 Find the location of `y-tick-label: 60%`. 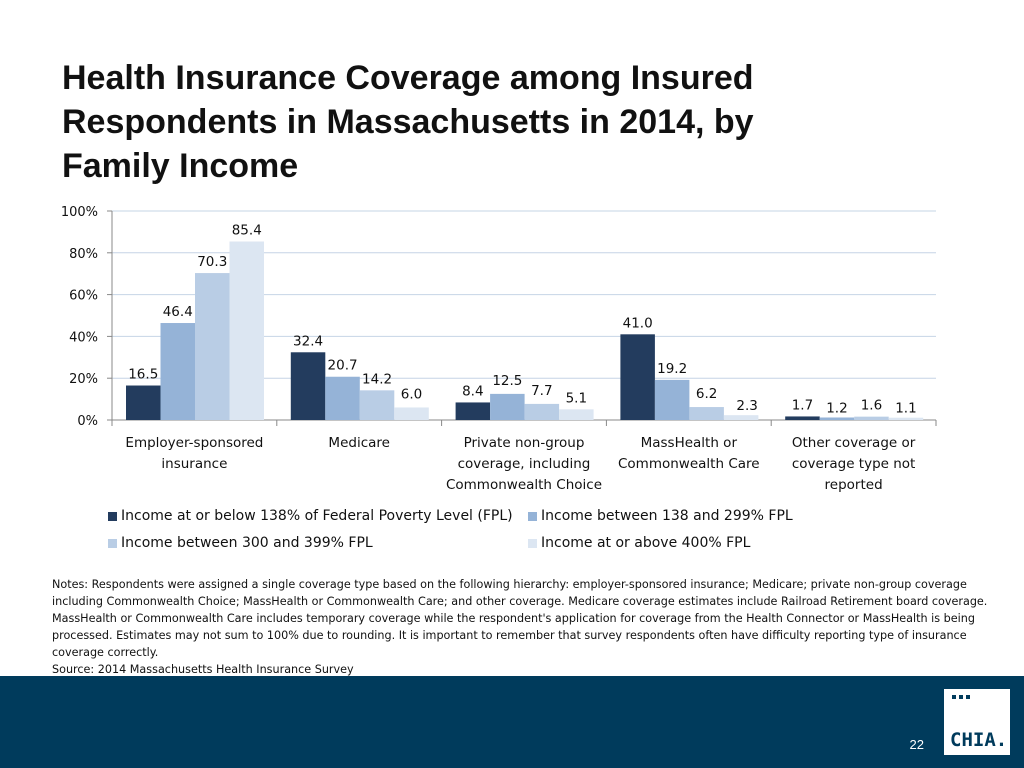

y-tick-label: 60% is located at coordinates (83, 296).